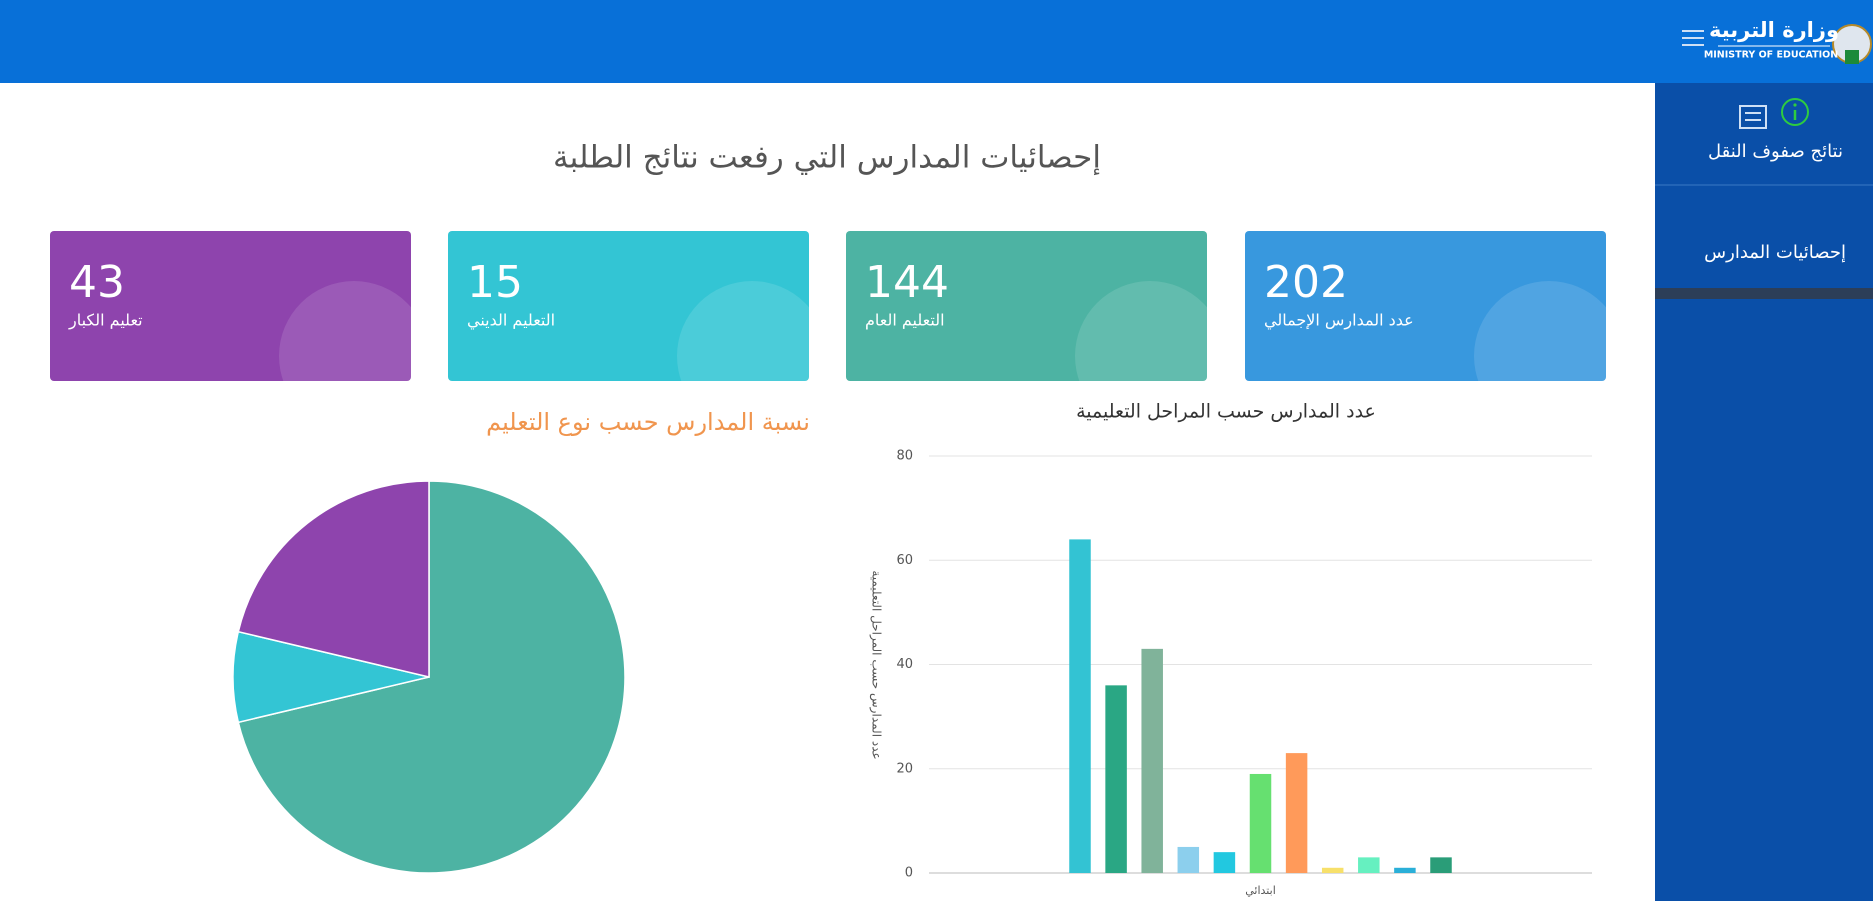 The image size is (1873, 901). I want to click on card-label: التعليم العام, so click(905, 320).